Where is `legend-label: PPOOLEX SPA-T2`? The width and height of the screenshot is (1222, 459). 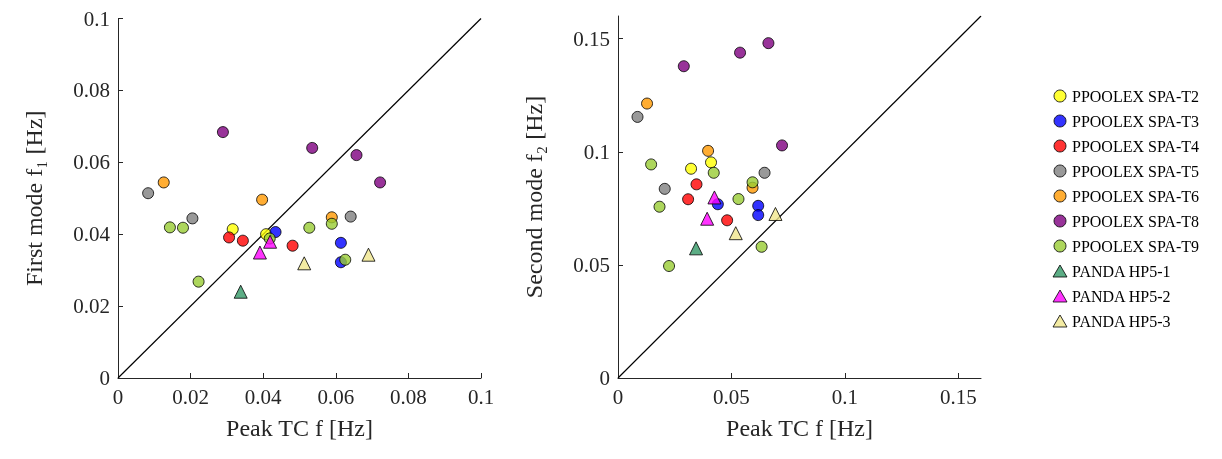 legend-label: PPOOLEX SPA-T2 is located at coordinates (1136, 96).